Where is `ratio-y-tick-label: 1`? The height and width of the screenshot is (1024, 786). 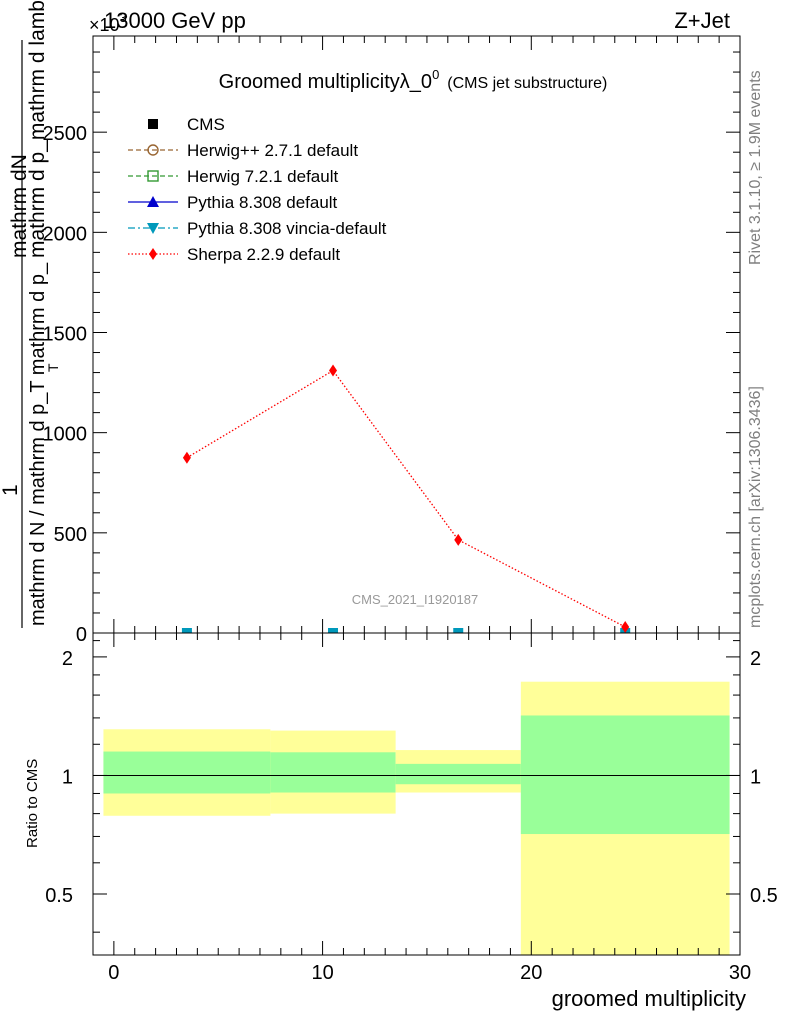
ratio-y-tick-label: 1 is located at coordinates (67, 777).